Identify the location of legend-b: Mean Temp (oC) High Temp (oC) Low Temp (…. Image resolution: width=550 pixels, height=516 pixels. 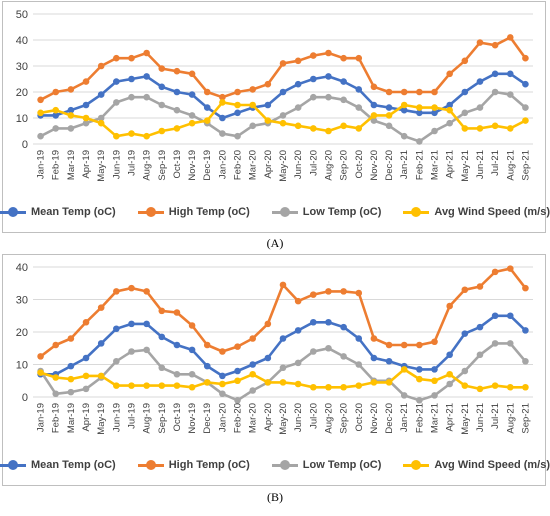
(275, 465).